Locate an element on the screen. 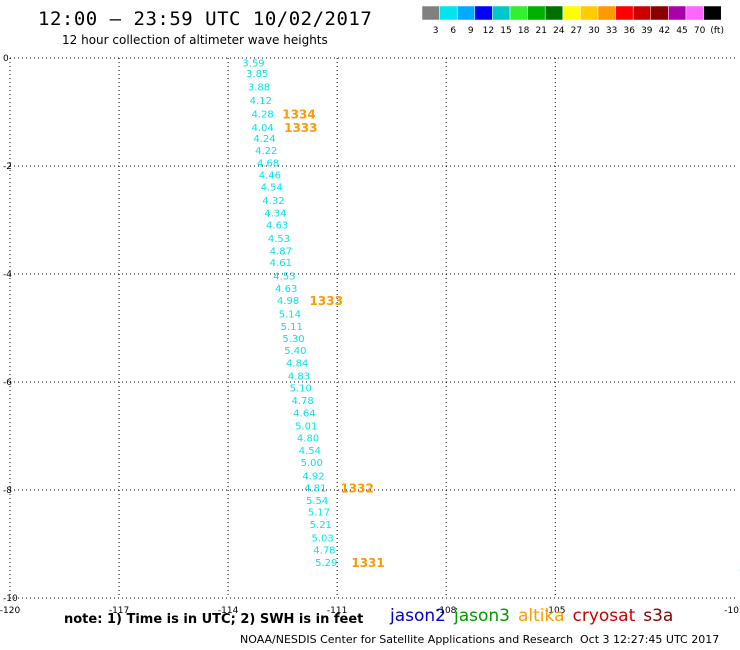 This screenshot has height=650, width=740. swh-label: 5.00 is located at coordinates (312, 463).